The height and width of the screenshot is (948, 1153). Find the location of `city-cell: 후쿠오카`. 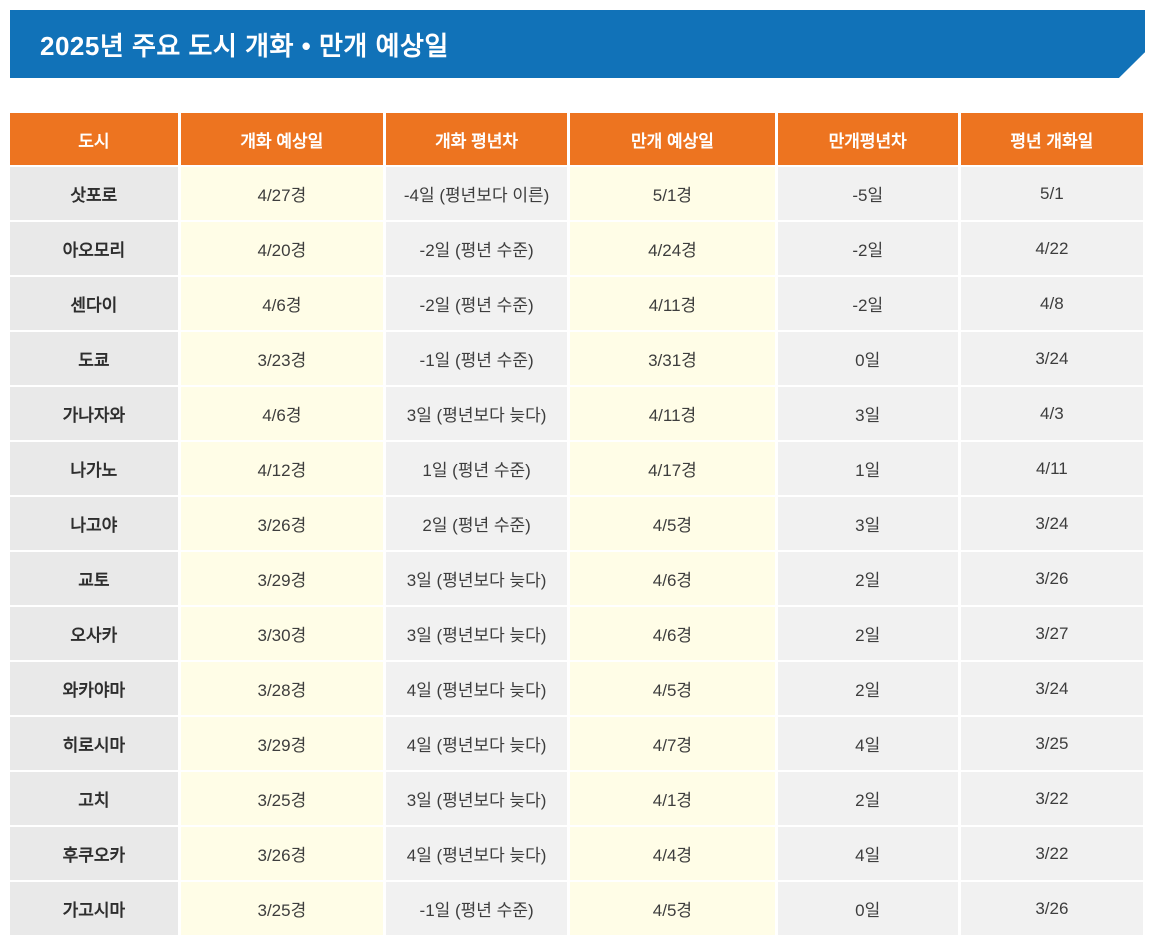

city-cell: 후쿠오카 is located at coordinates (94, 853).